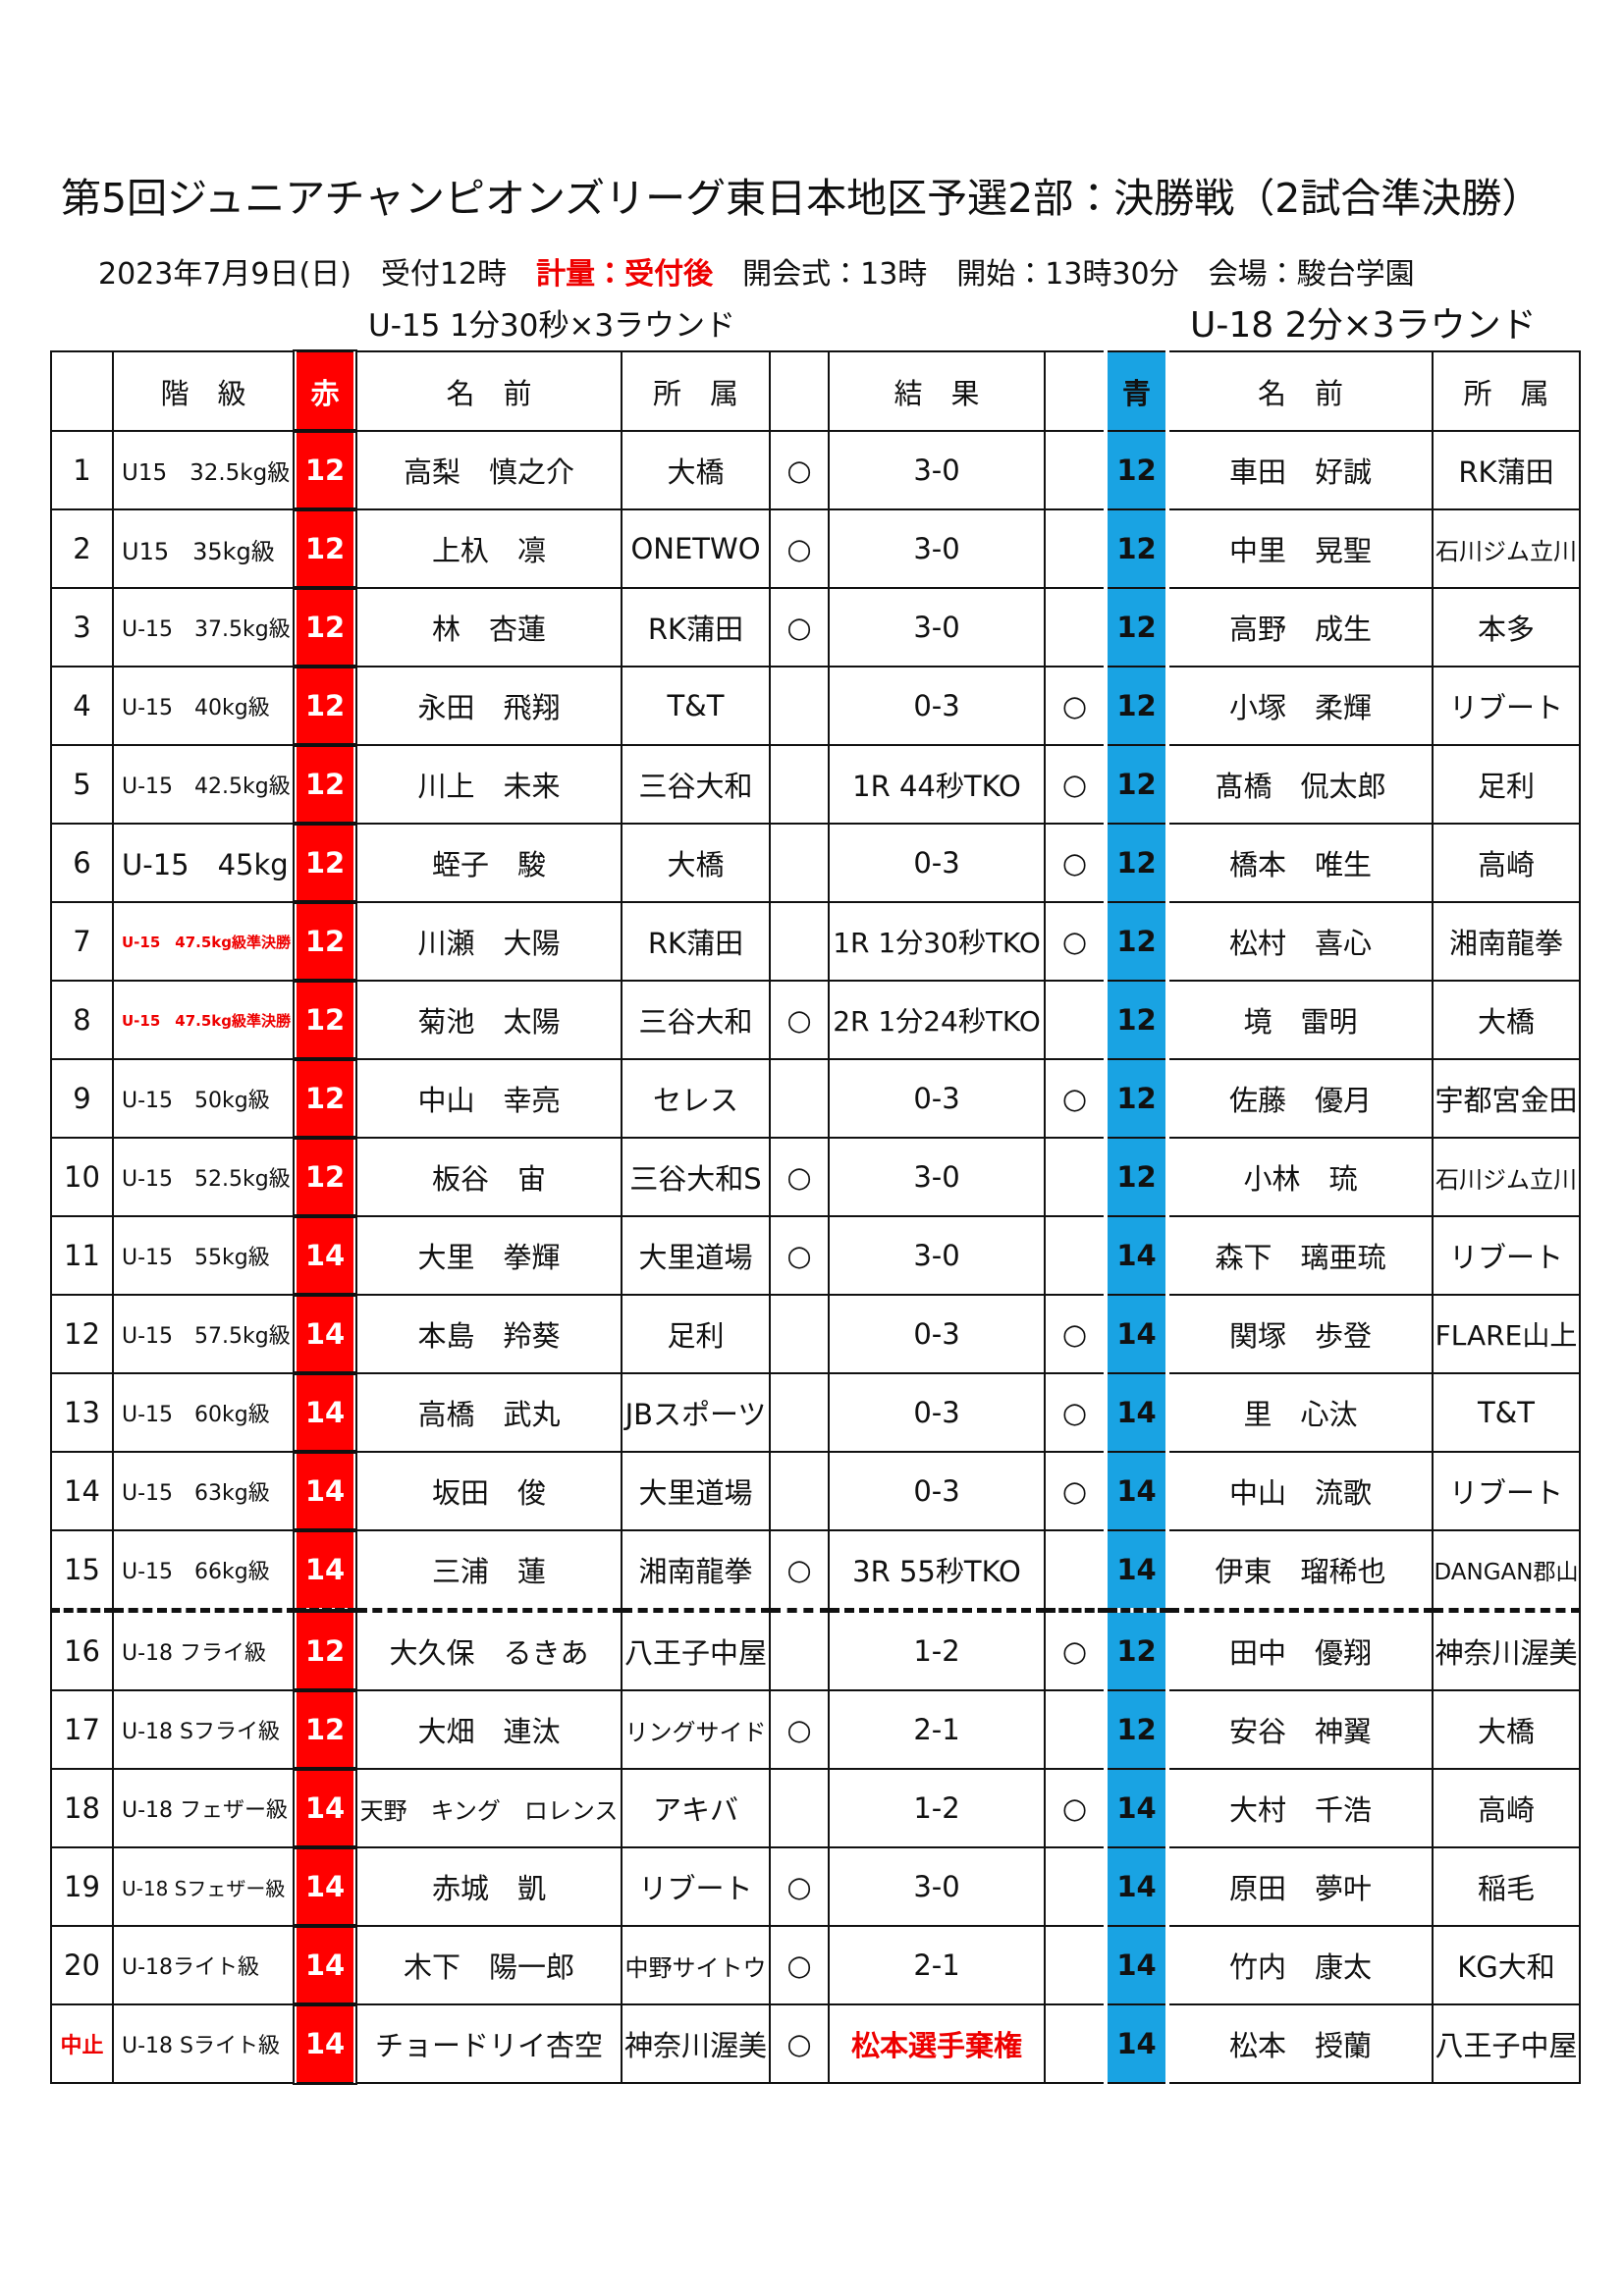 This screenshot has width=1624, height=2296. Describe the element at coordinates (204, 1965) in the screenshot. I see `cell-class: U-18ライト級` at that location.